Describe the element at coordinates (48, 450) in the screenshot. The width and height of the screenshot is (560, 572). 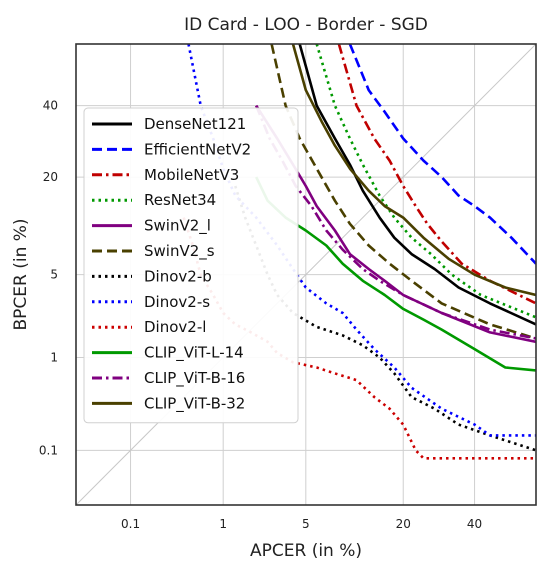
I see `y-tick-label: 0.1` at that location.